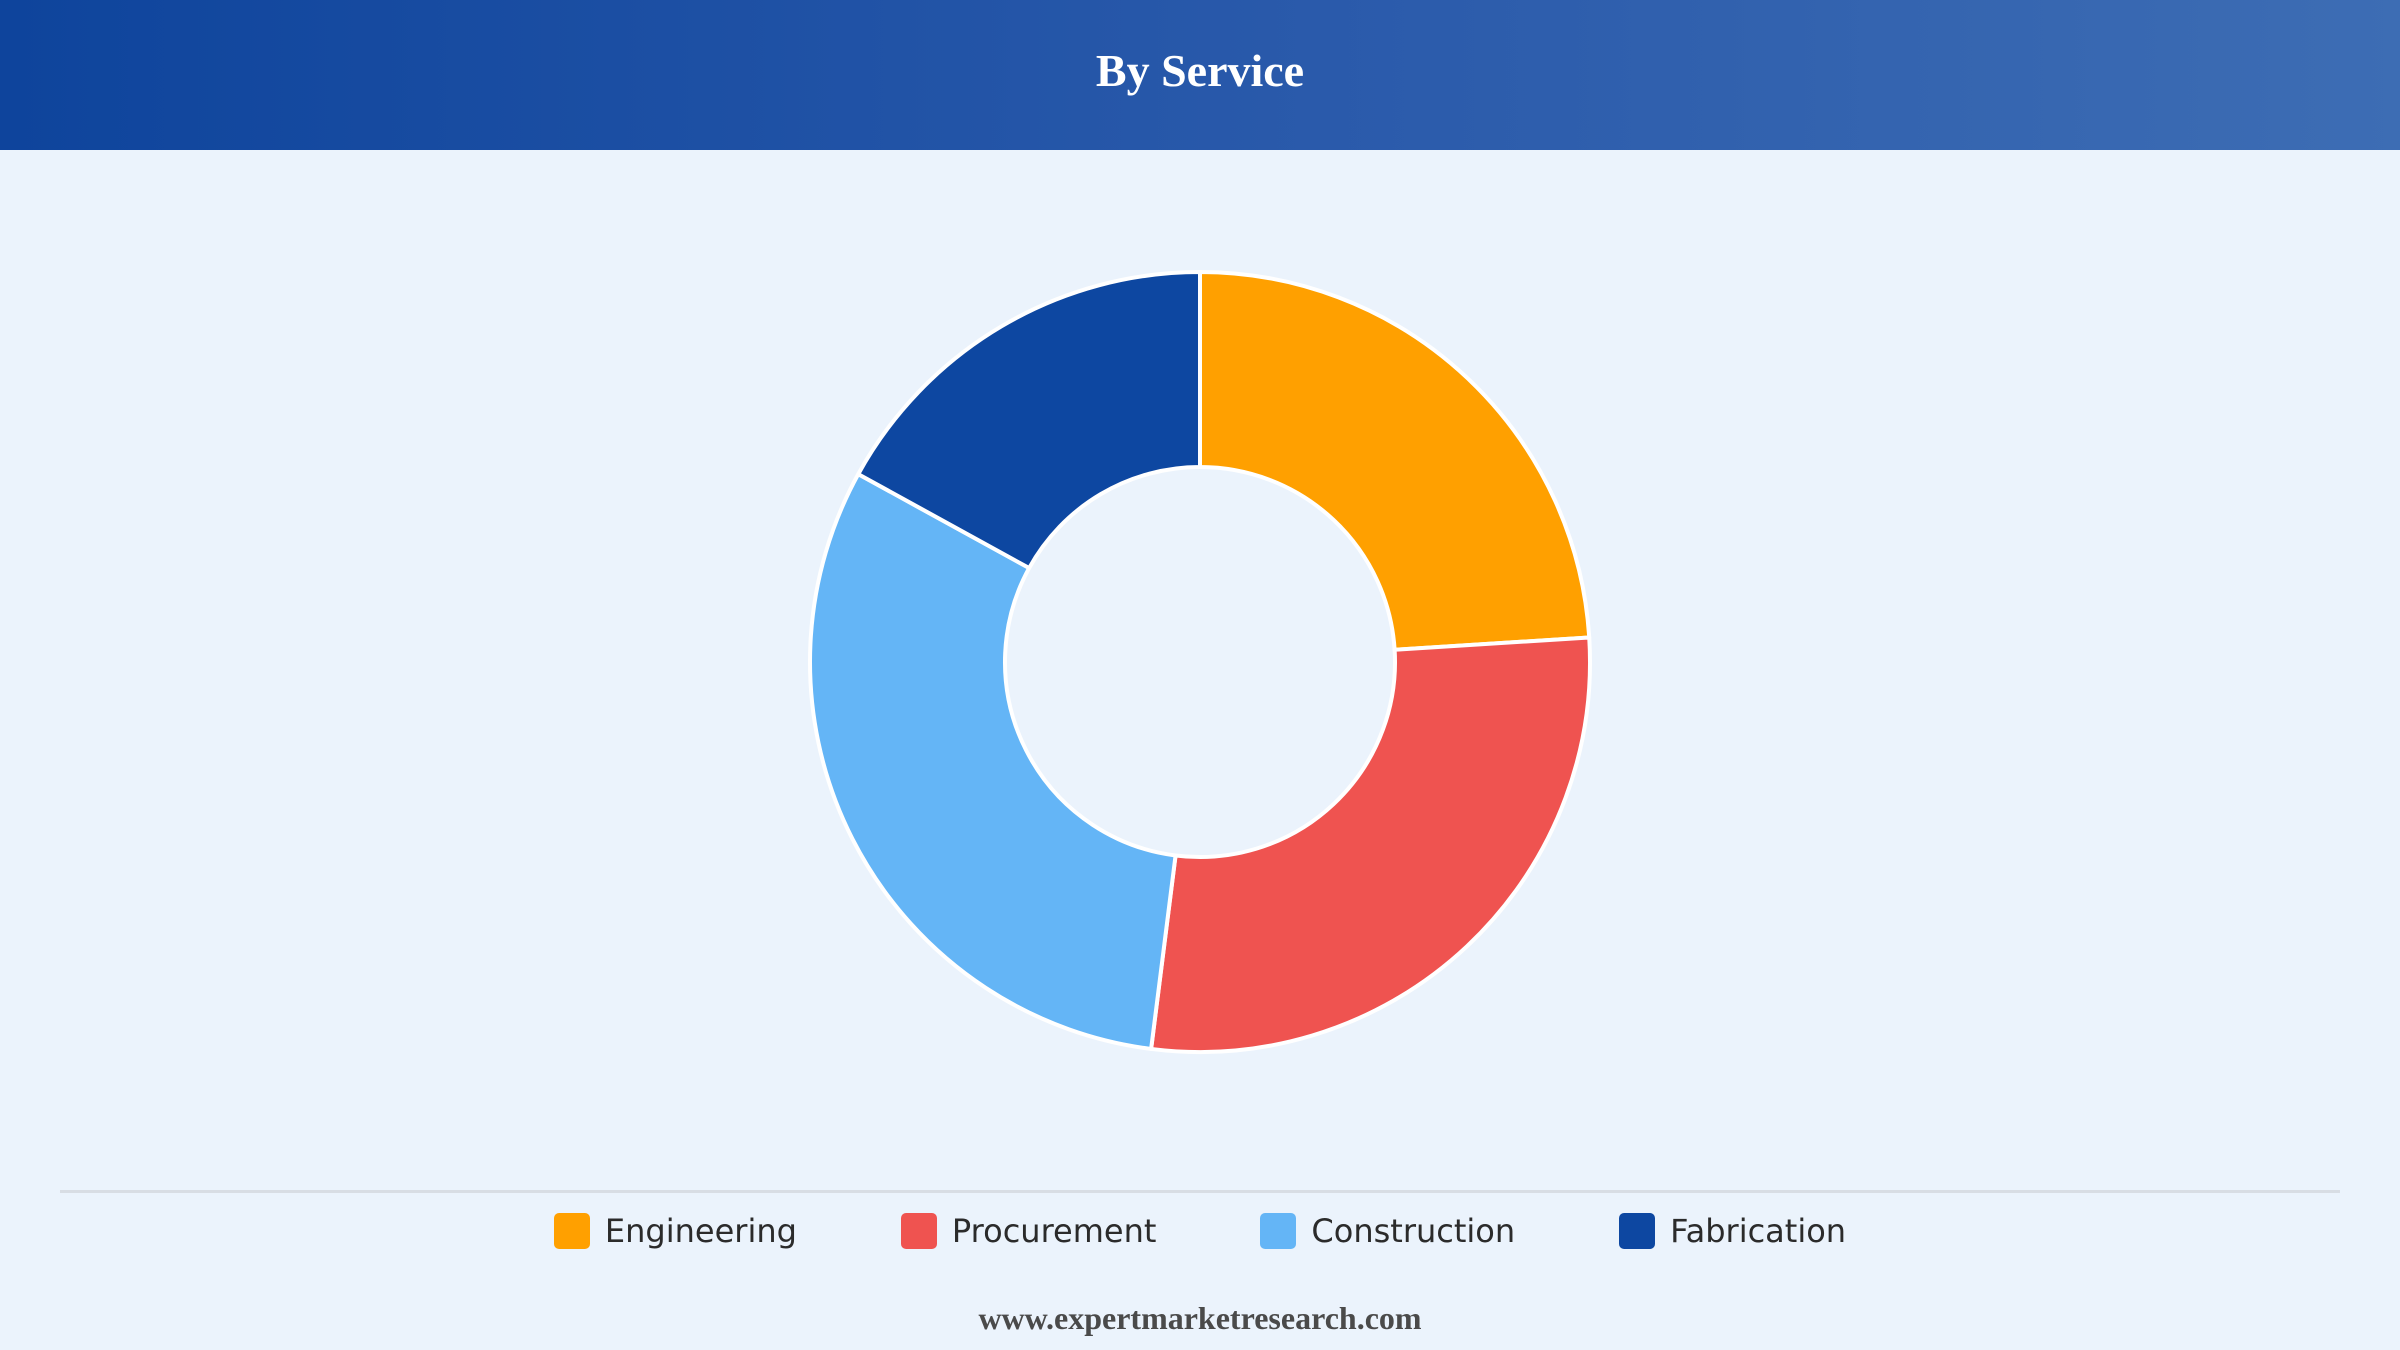 Image resolution: width=2400 pixels, height=1350 pixels. I want to click on legend-label: Engineering, so click(700, 1231).